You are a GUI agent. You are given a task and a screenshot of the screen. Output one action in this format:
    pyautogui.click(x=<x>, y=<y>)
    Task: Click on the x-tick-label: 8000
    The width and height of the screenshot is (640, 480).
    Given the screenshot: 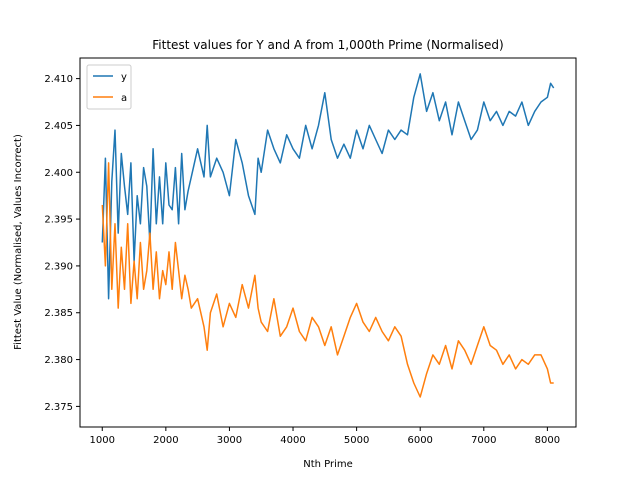 What is the action you would take?
    pyautogui.click(x=547, y=440)
    